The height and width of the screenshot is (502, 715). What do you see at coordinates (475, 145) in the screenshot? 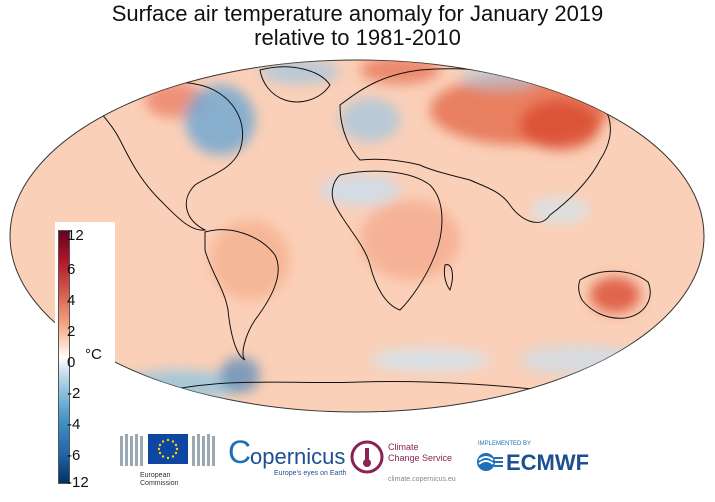
I see `eurasia-coast` at bounding box center [475, 145].